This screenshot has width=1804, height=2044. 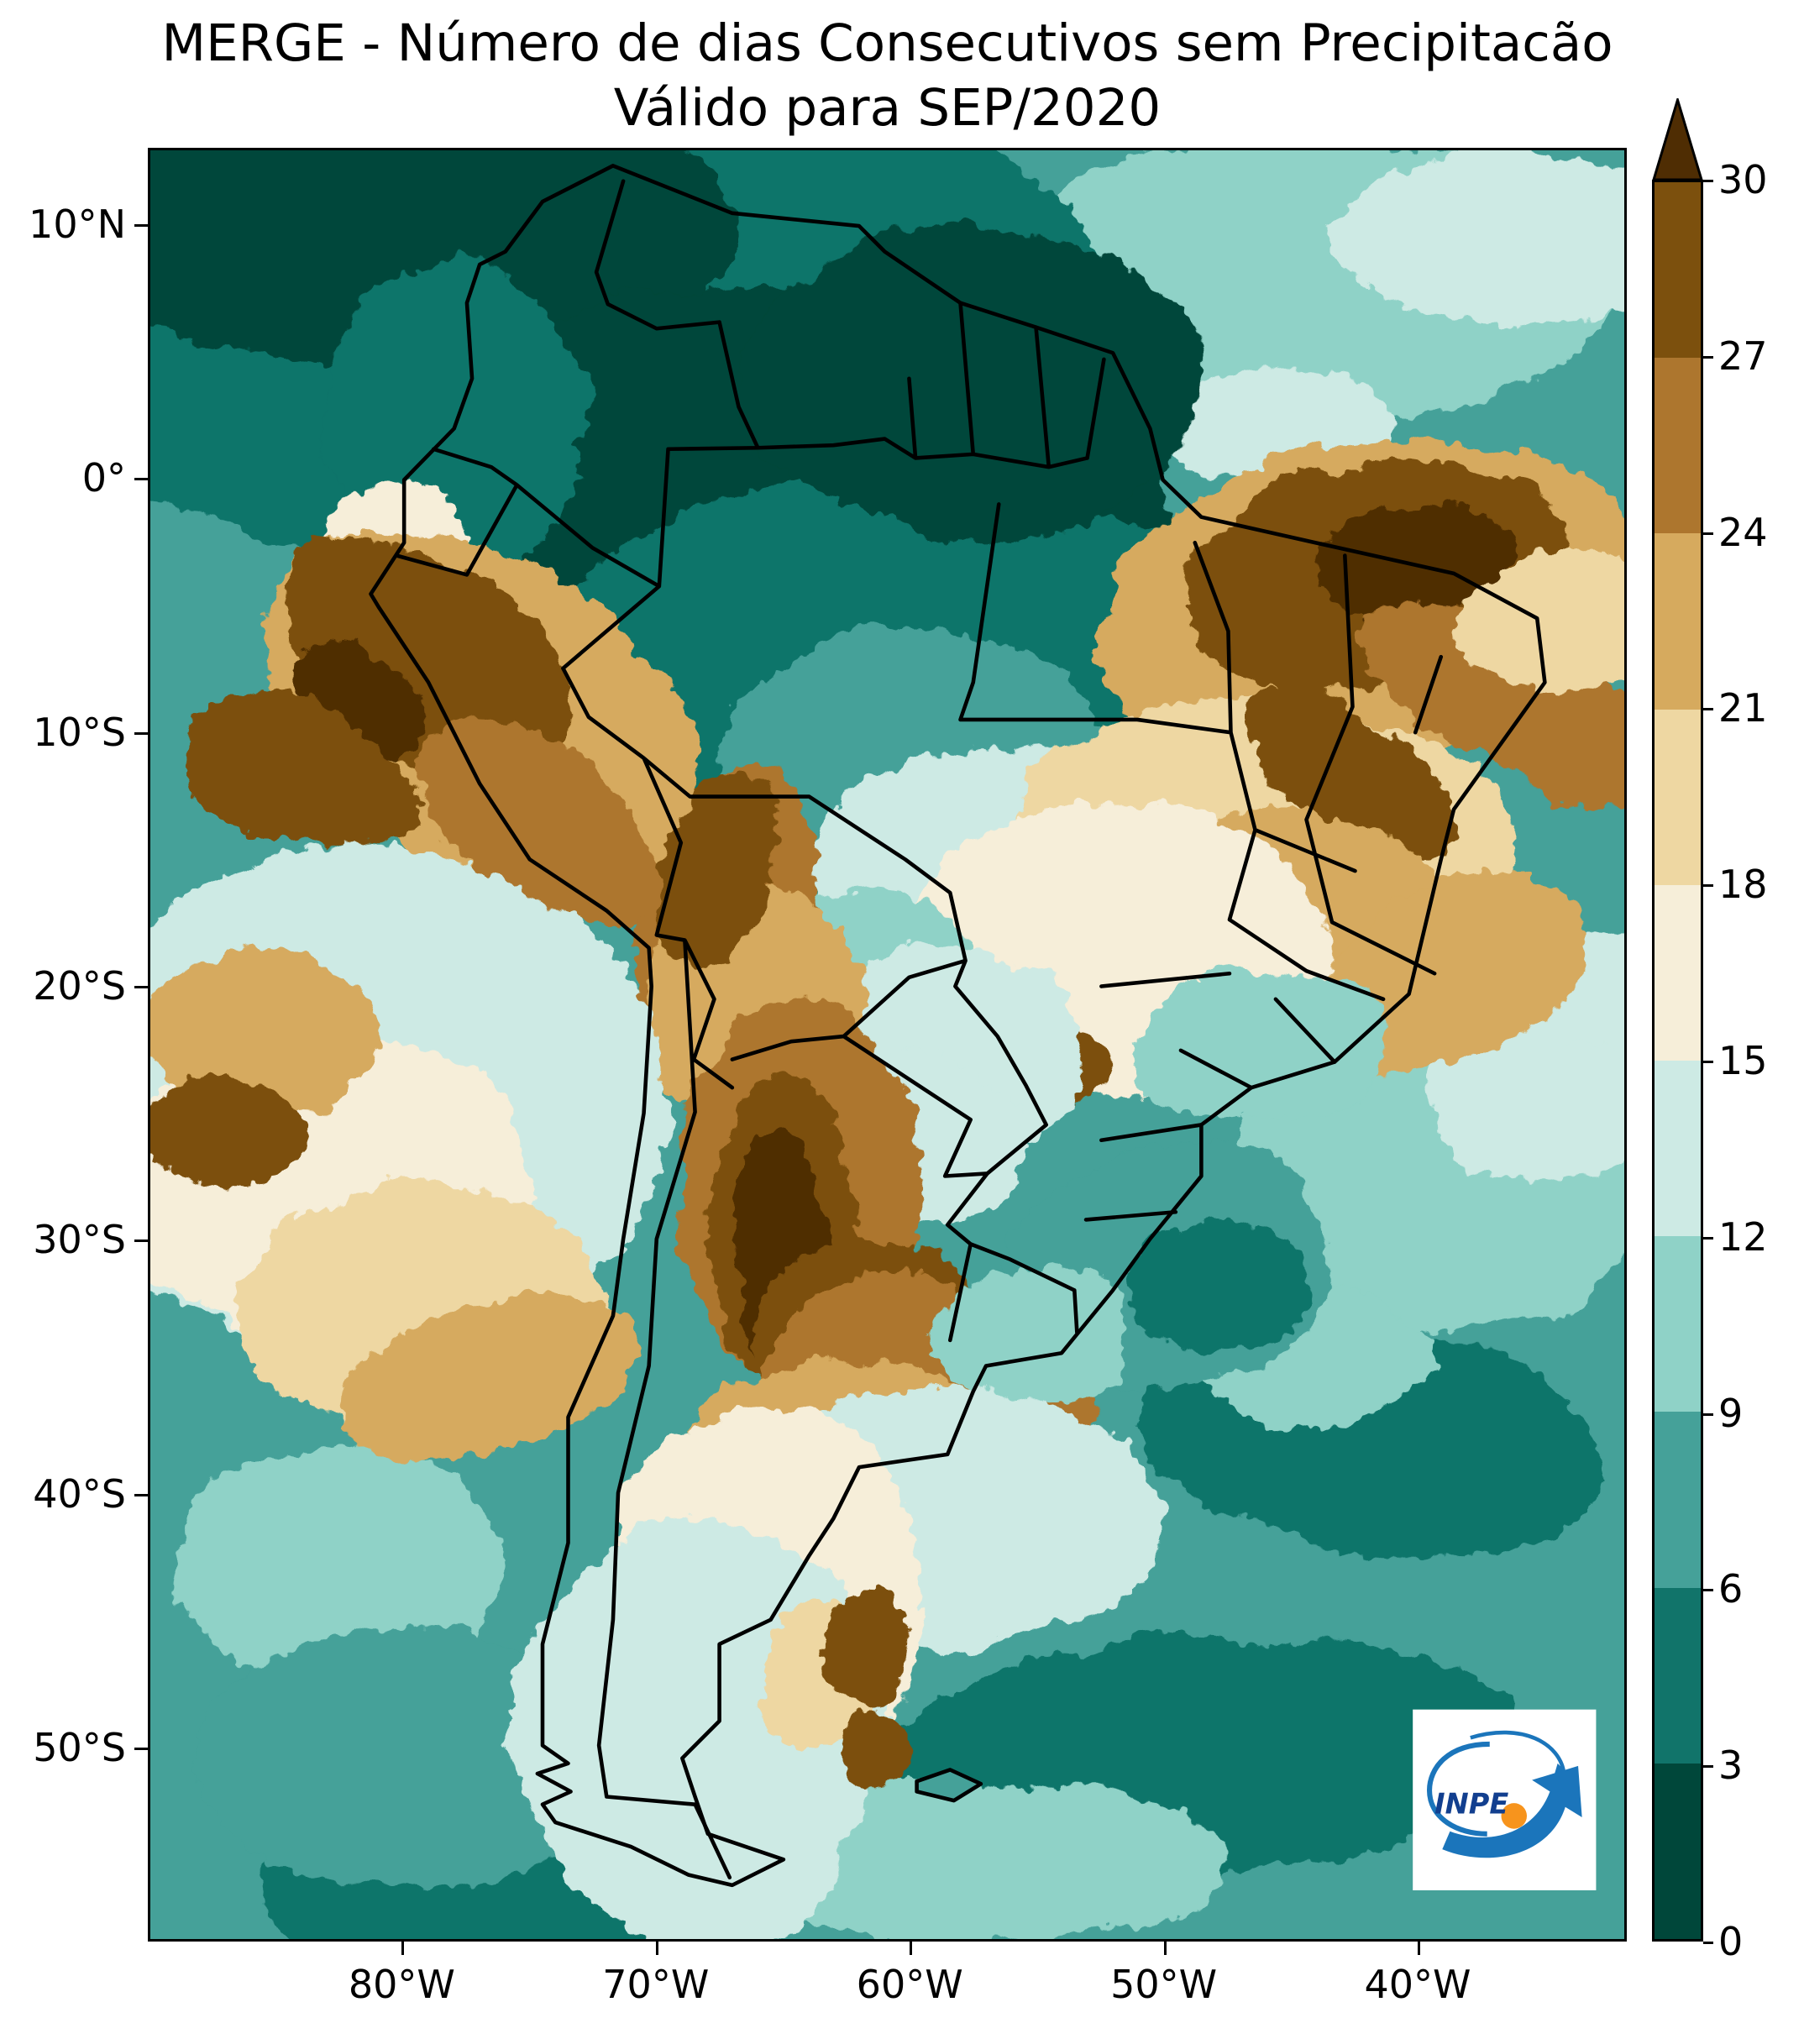 I want to click on x-tick-label: 40°W, so click(x=1417, y=1984).